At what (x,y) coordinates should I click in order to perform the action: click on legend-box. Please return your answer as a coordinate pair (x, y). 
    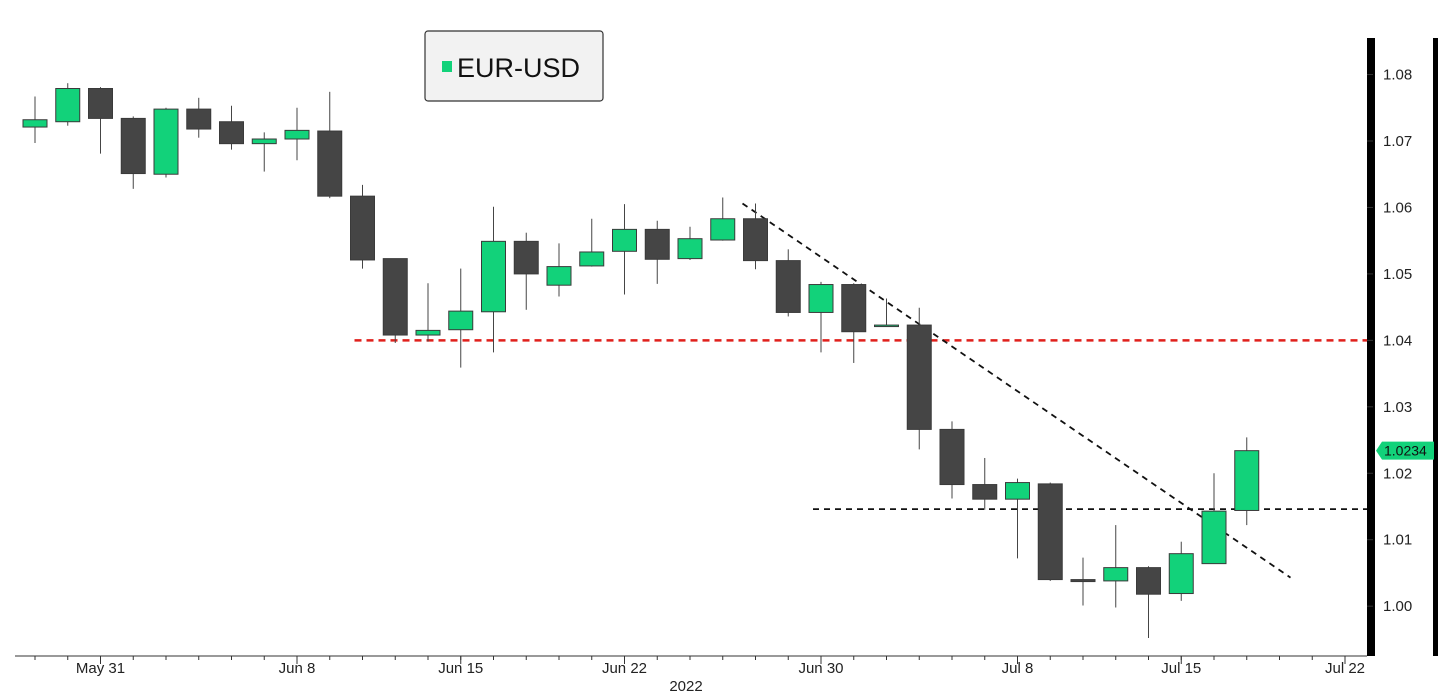
    Looking at the image, I should click on (514, 66).